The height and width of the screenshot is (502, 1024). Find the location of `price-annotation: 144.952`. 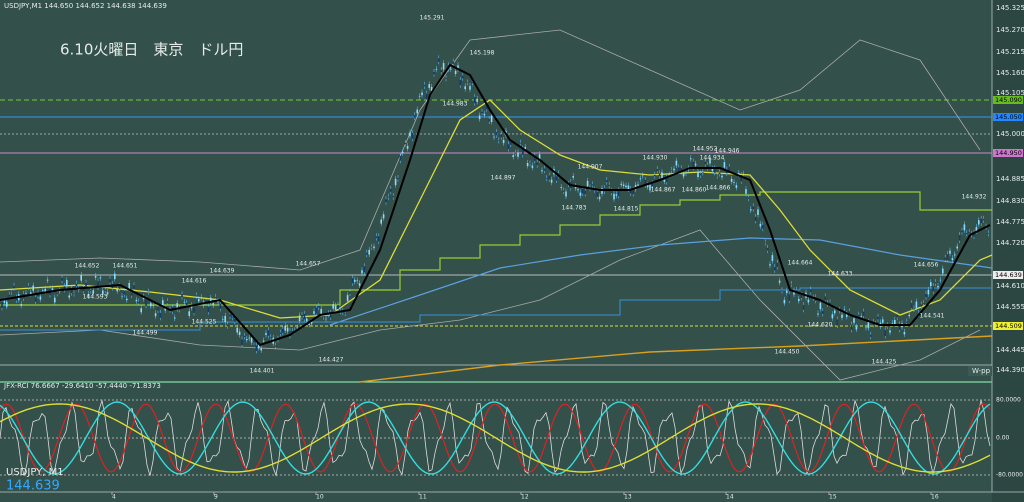

price-annotation: 144.952 is located at coordinates (705, 149).